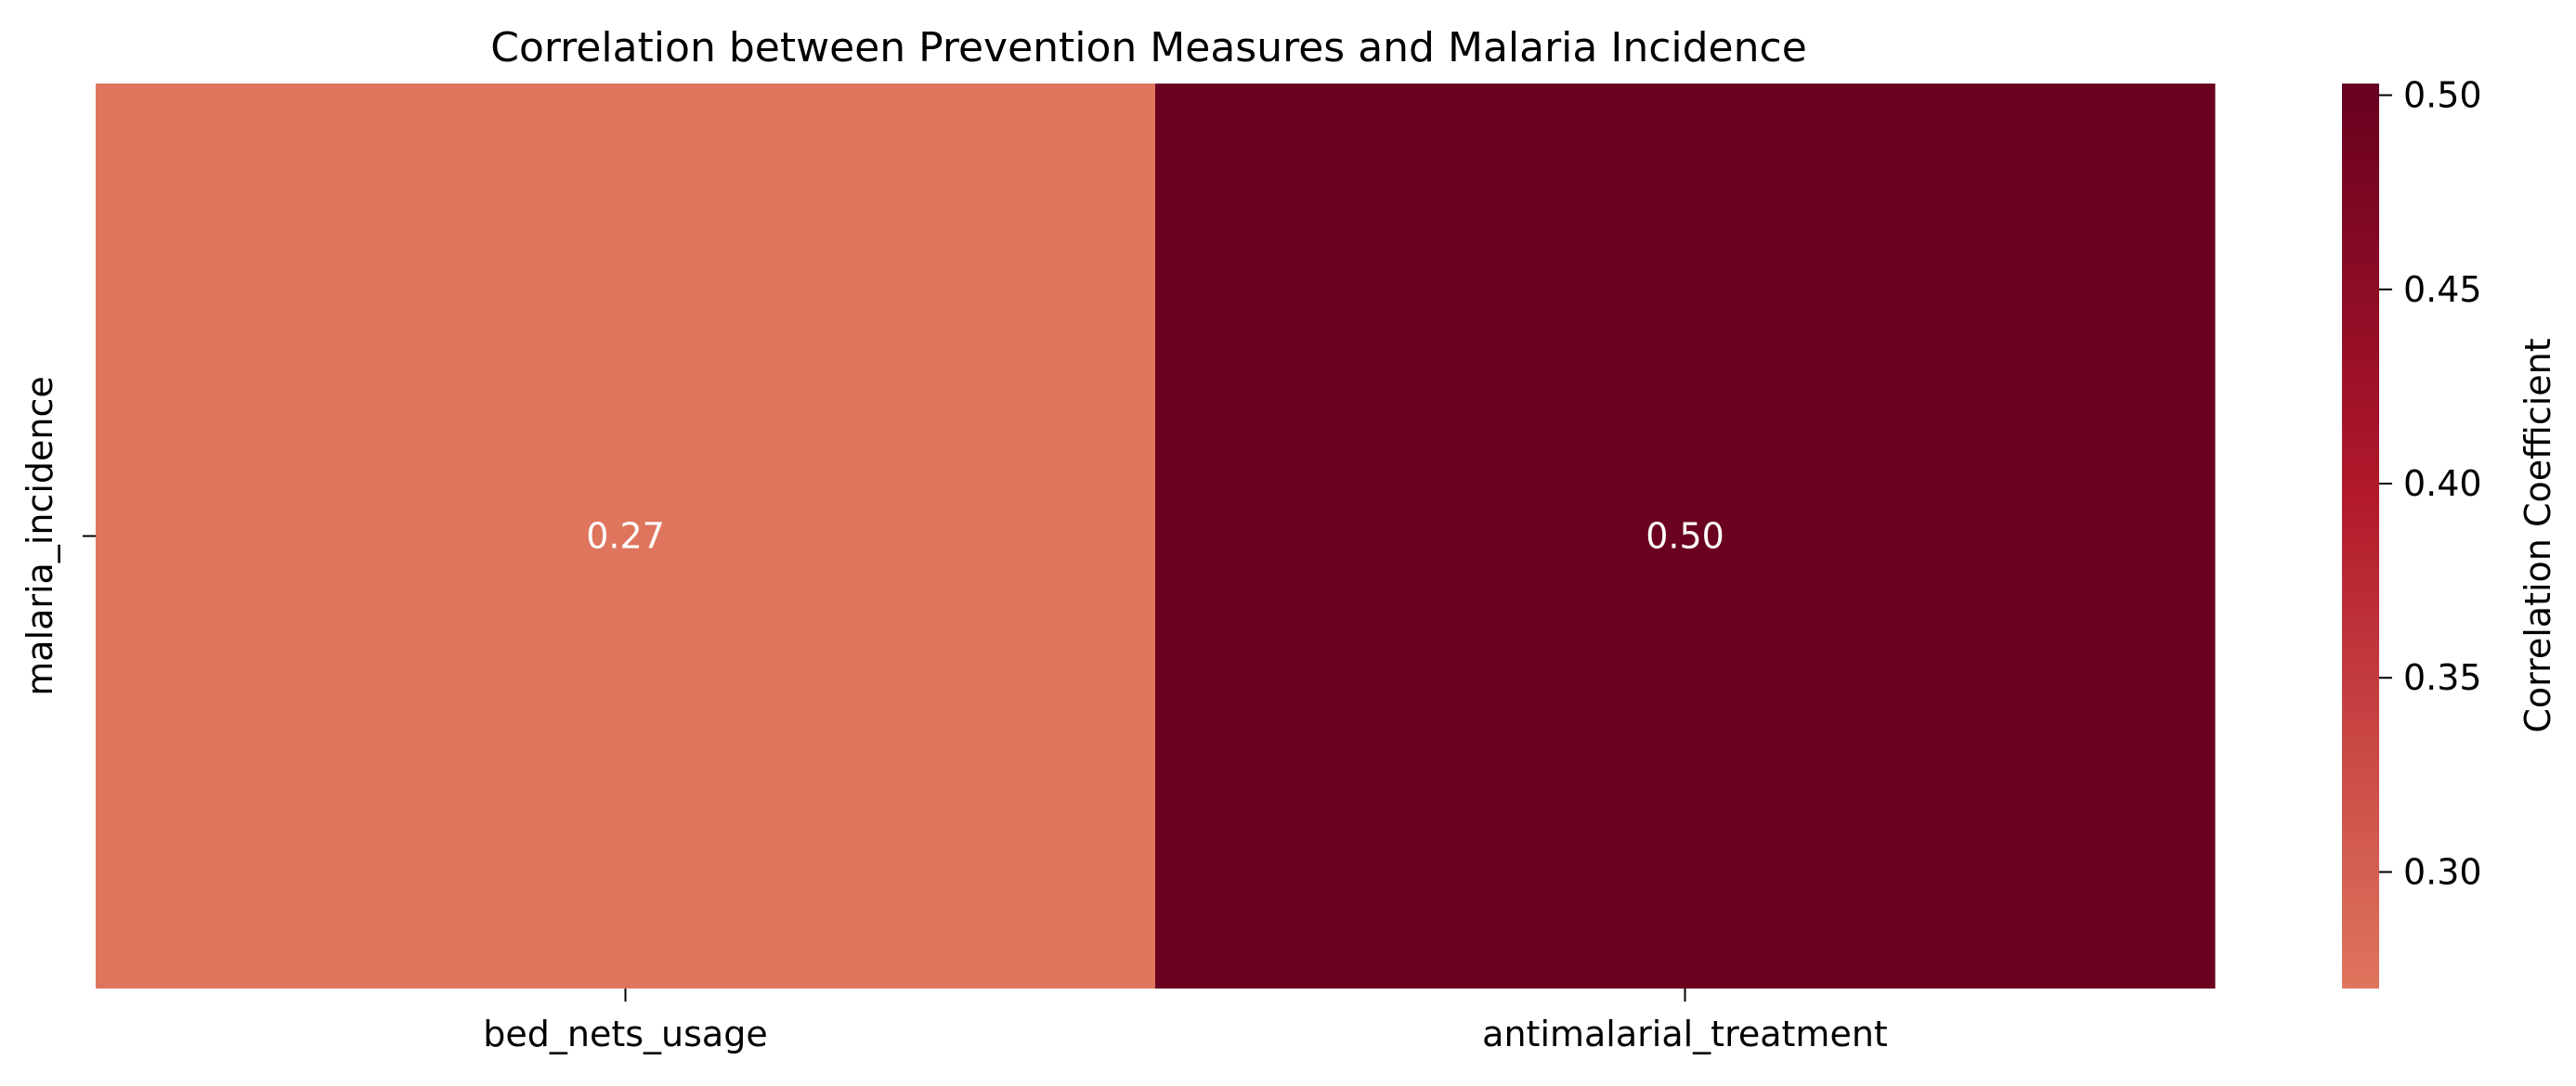  I want to click on colorbar-tick-label: 0.40, so click(2443, 483).